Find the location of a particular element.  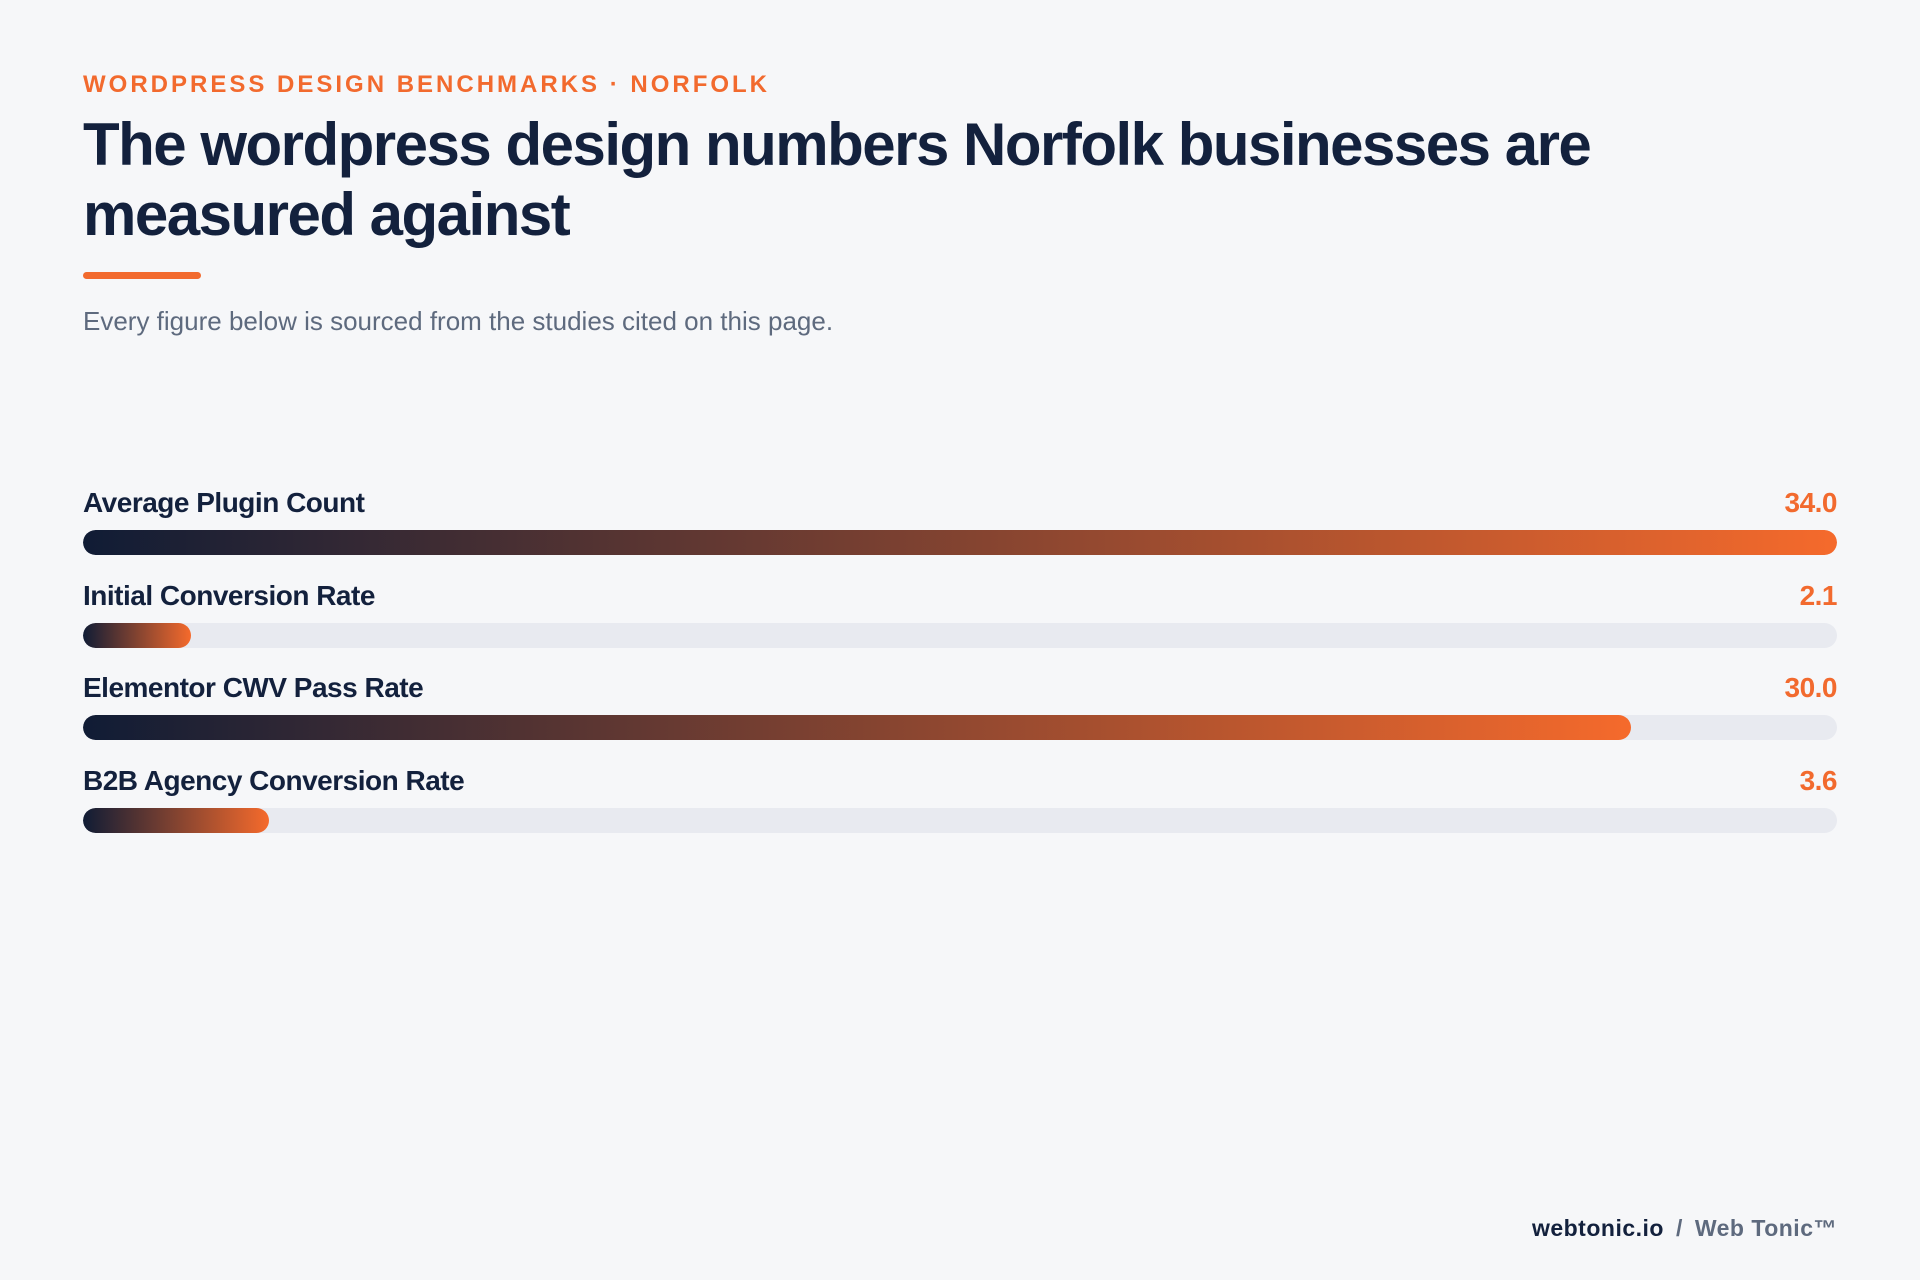

footer-credit: webtonic.io / Web Tonic™ is located at coordinates (1684, 1228).